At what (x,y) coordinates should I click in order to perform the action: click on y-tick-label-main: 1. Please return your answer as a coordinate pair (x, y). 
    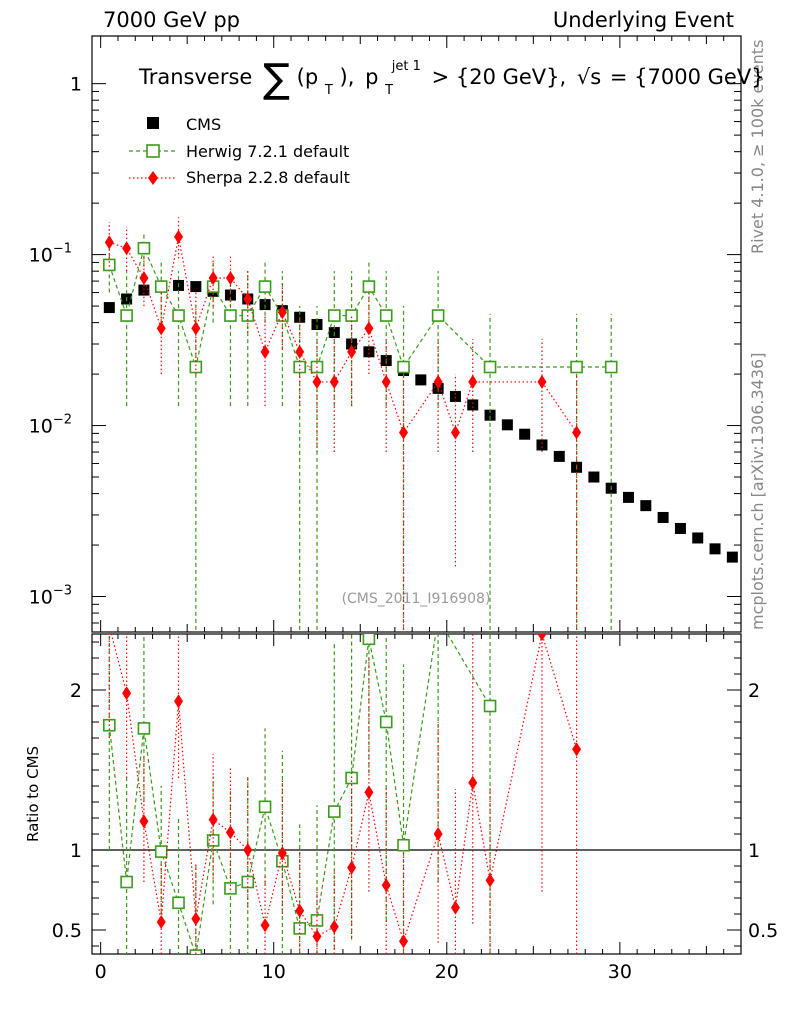
    Looking at the image, I should click on (76, 85).